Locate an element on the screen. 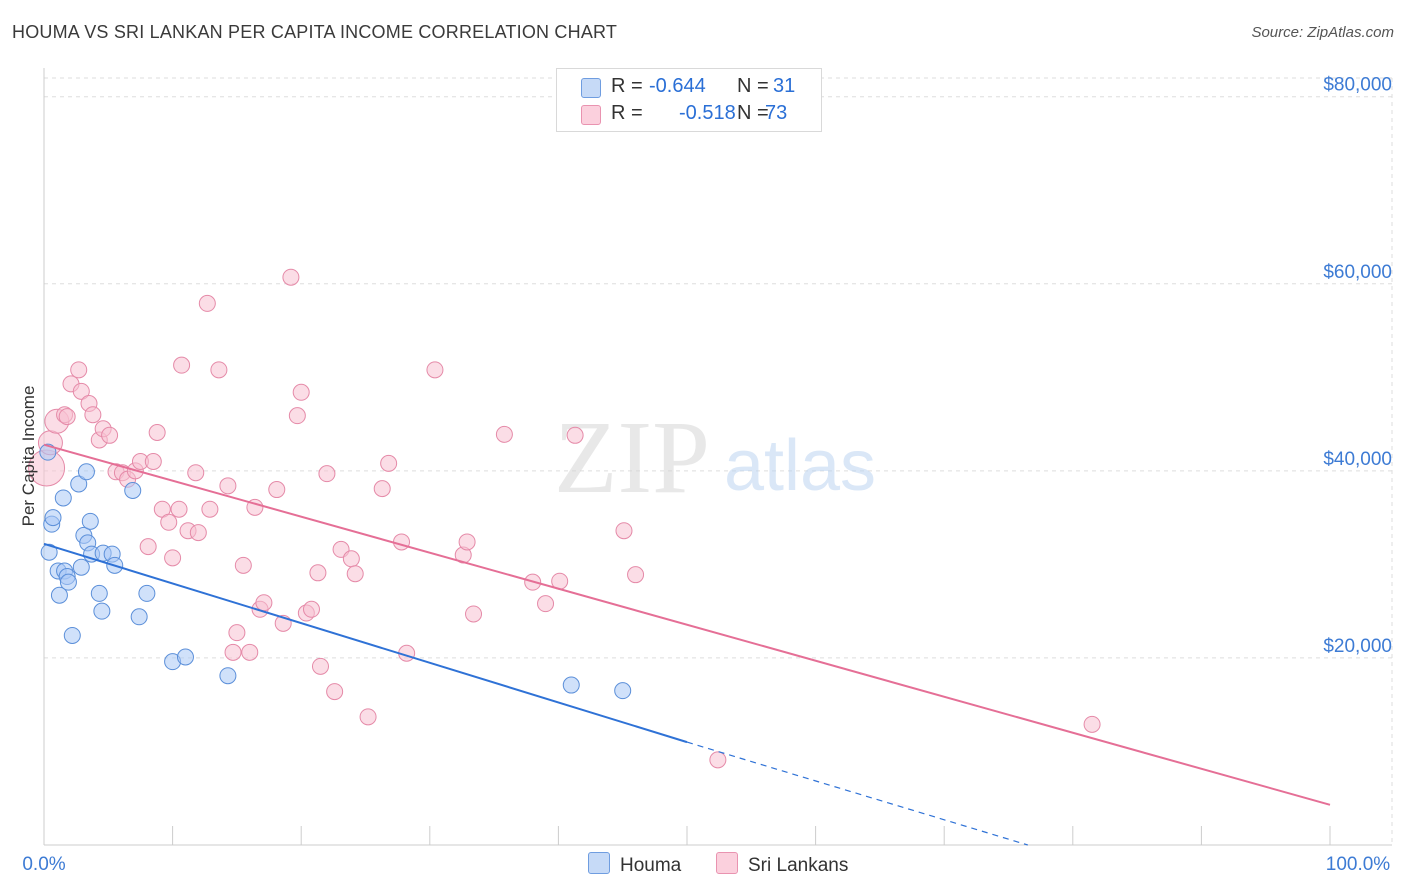  r-value: -0.644 is located at coordinates (677, 86).